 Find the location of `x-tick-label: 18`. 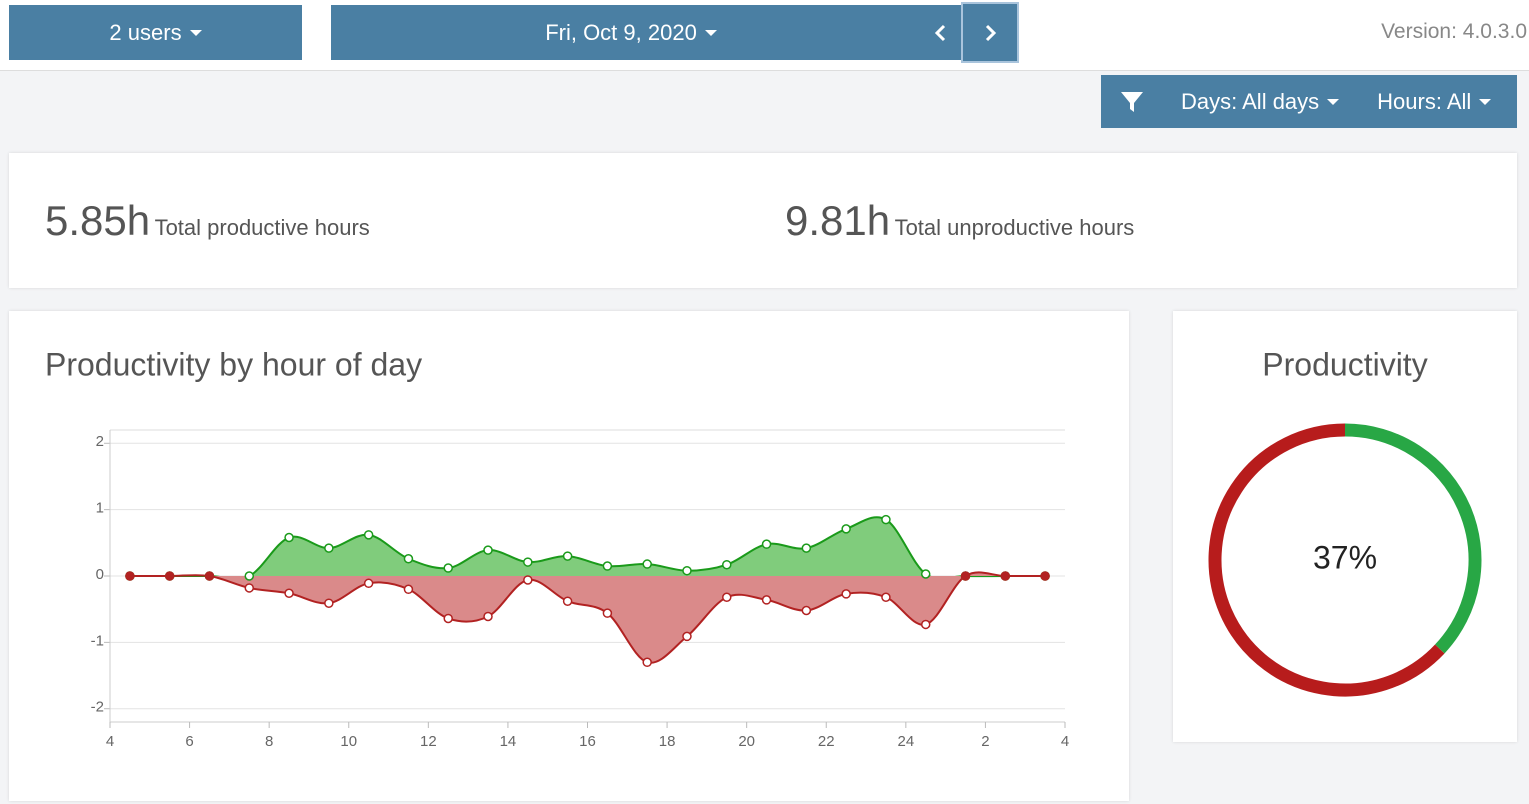

x-tick-label: 18 is located at coordinates (667, 741).